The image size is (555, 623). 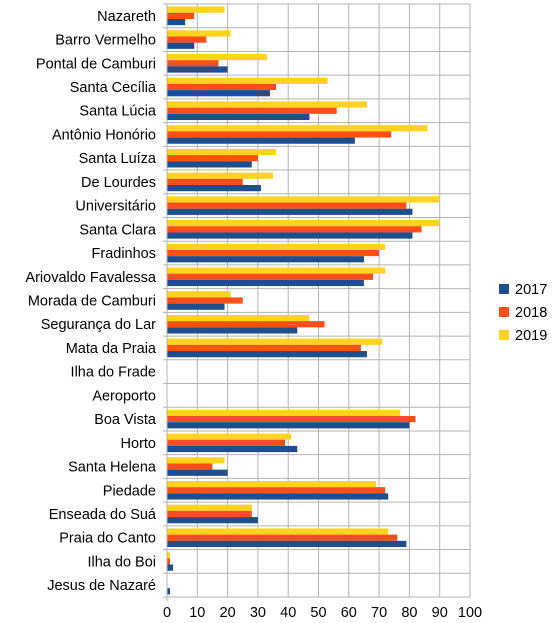 What do you see at coordinates (90, 278) in the screenshot?
I see `category-label: Ariovaldo Favalessa` at bounding box center [90, 278].